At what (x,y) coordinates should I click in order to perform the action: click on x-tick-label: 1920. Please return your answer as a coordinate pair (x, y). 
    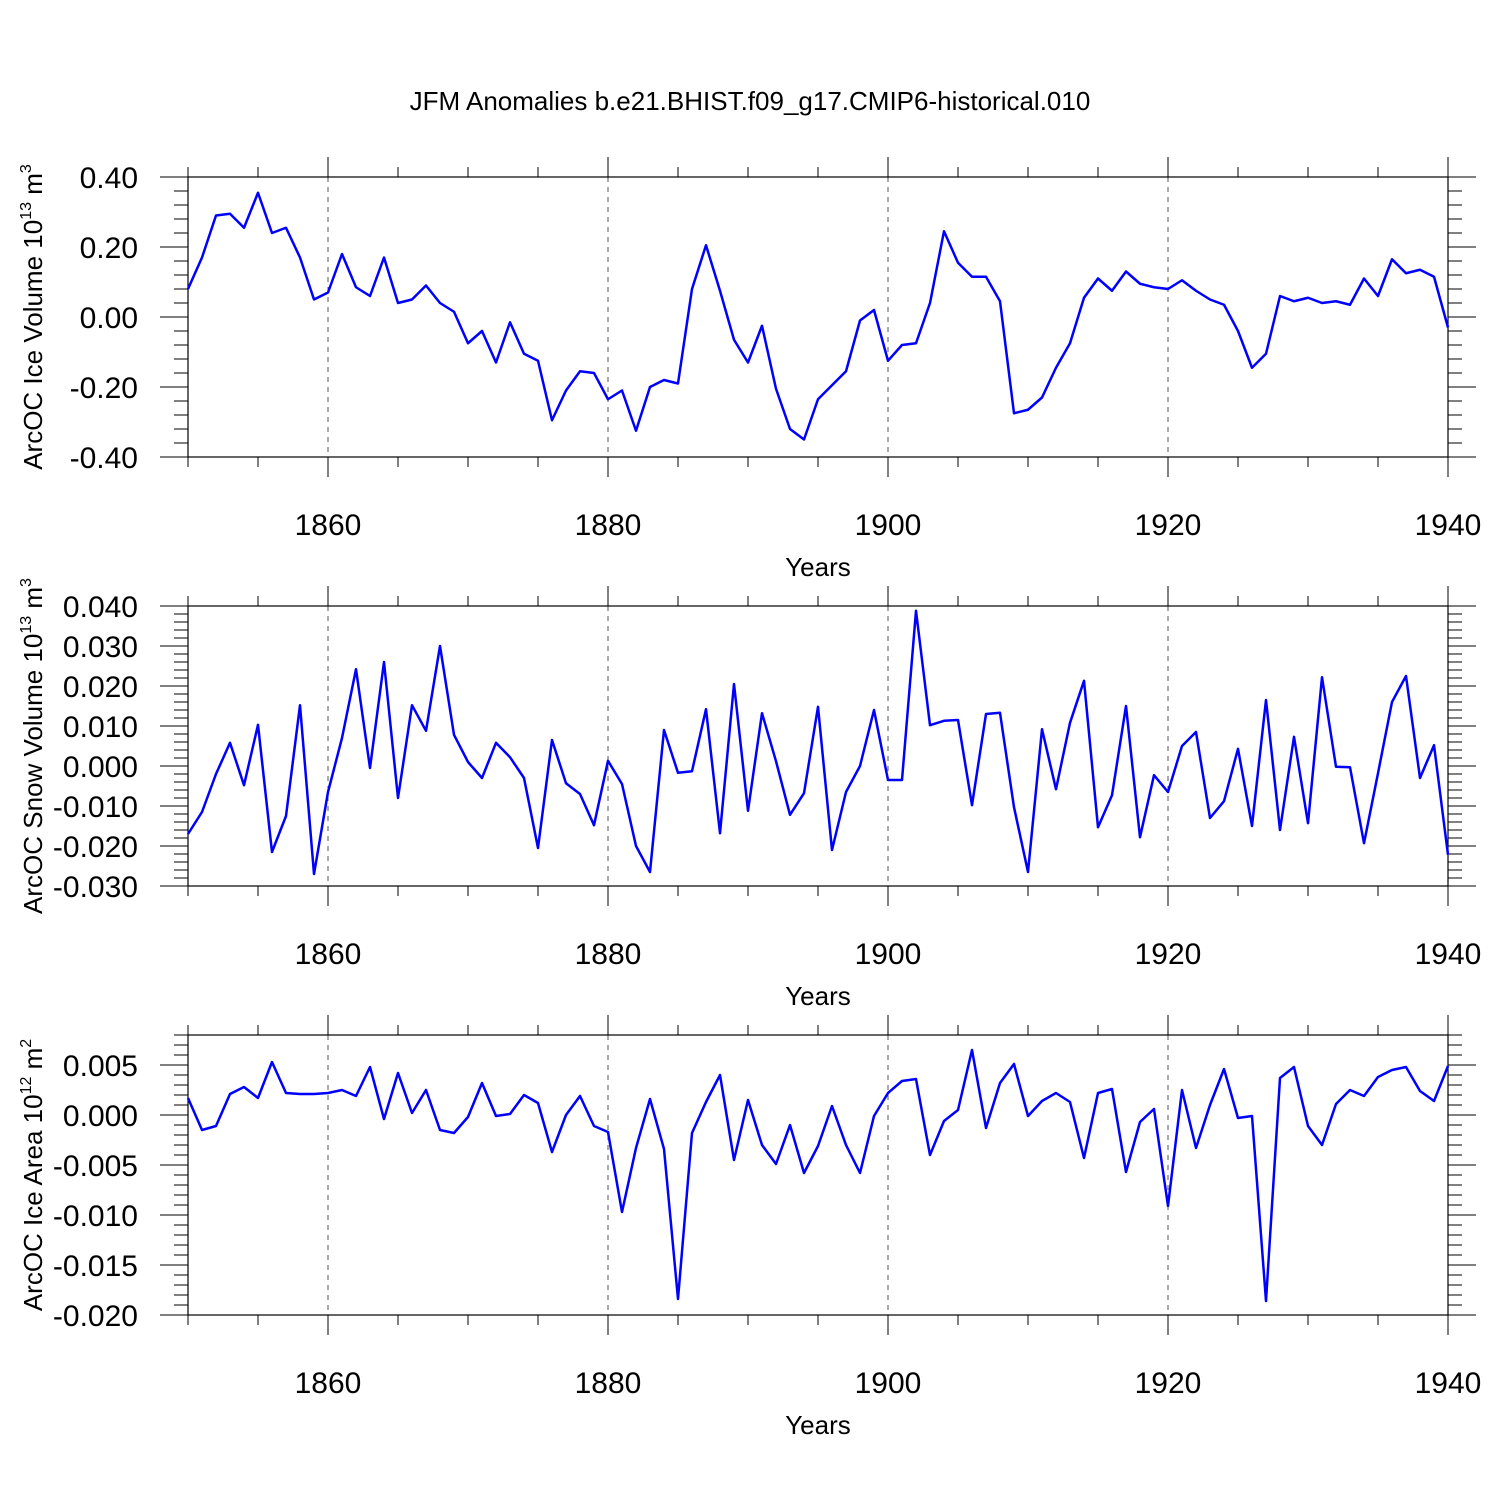
    Looking at the image, I should click on (1168, 954).